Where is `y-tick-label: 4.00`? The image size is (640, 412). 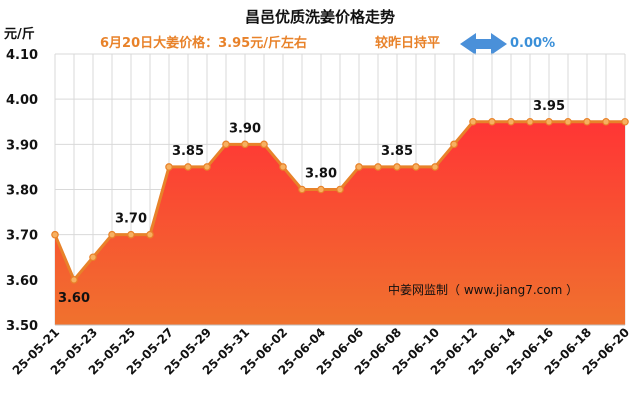
y-tick-label: 4.00 is located at coordinates (22, 100).